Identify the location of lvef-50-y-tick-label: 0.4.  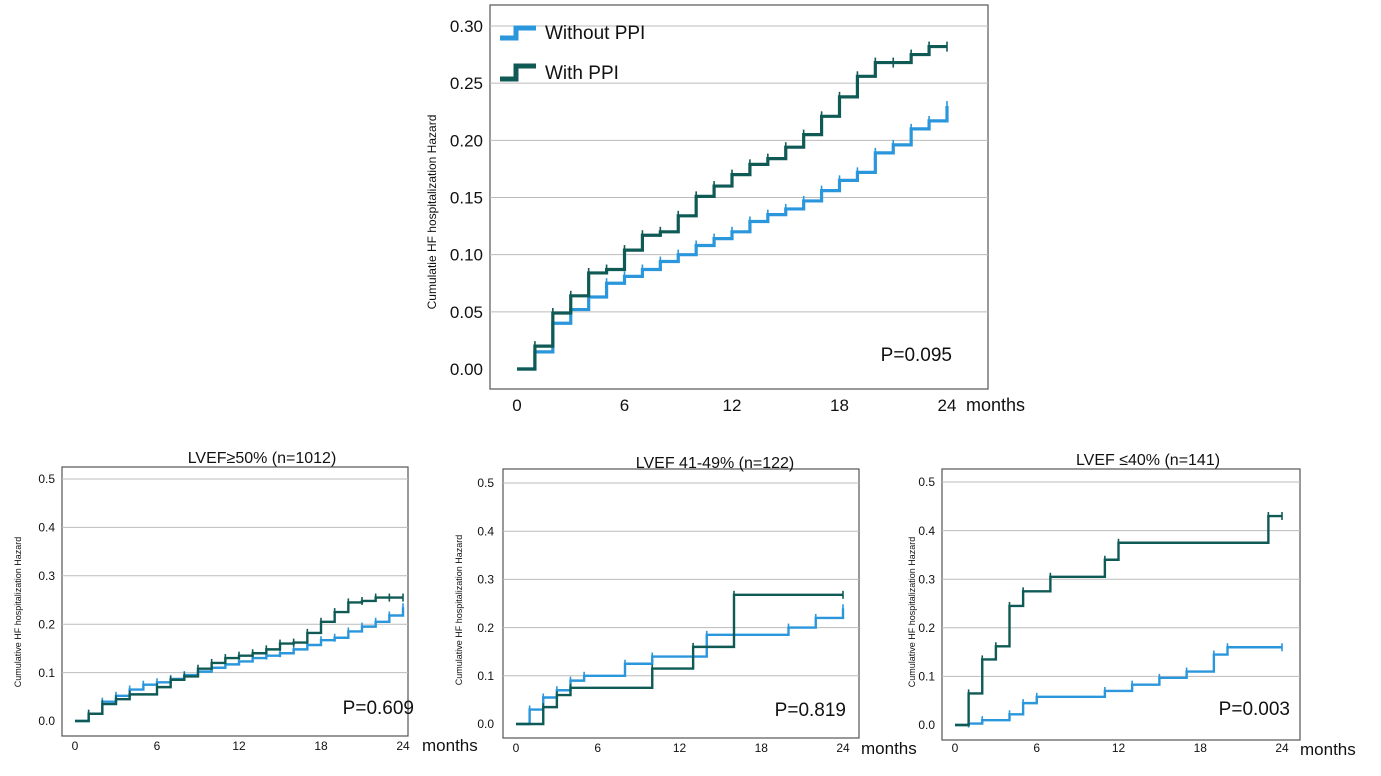
(46, 528).